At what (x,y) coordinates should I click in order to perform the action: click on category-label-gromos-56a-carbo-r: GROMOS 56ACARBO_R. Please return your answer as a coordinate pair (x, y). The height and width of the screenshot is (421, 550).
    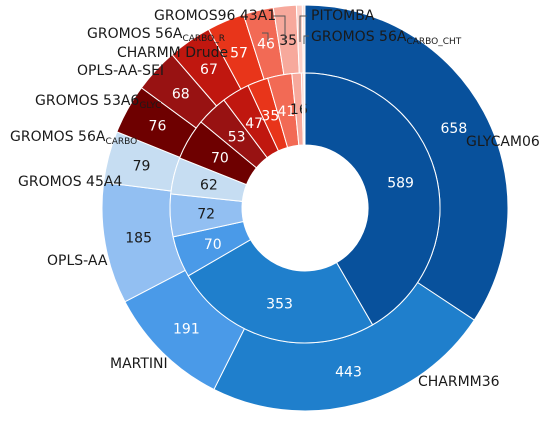
    Looking at the image, I should click on (156, 35).